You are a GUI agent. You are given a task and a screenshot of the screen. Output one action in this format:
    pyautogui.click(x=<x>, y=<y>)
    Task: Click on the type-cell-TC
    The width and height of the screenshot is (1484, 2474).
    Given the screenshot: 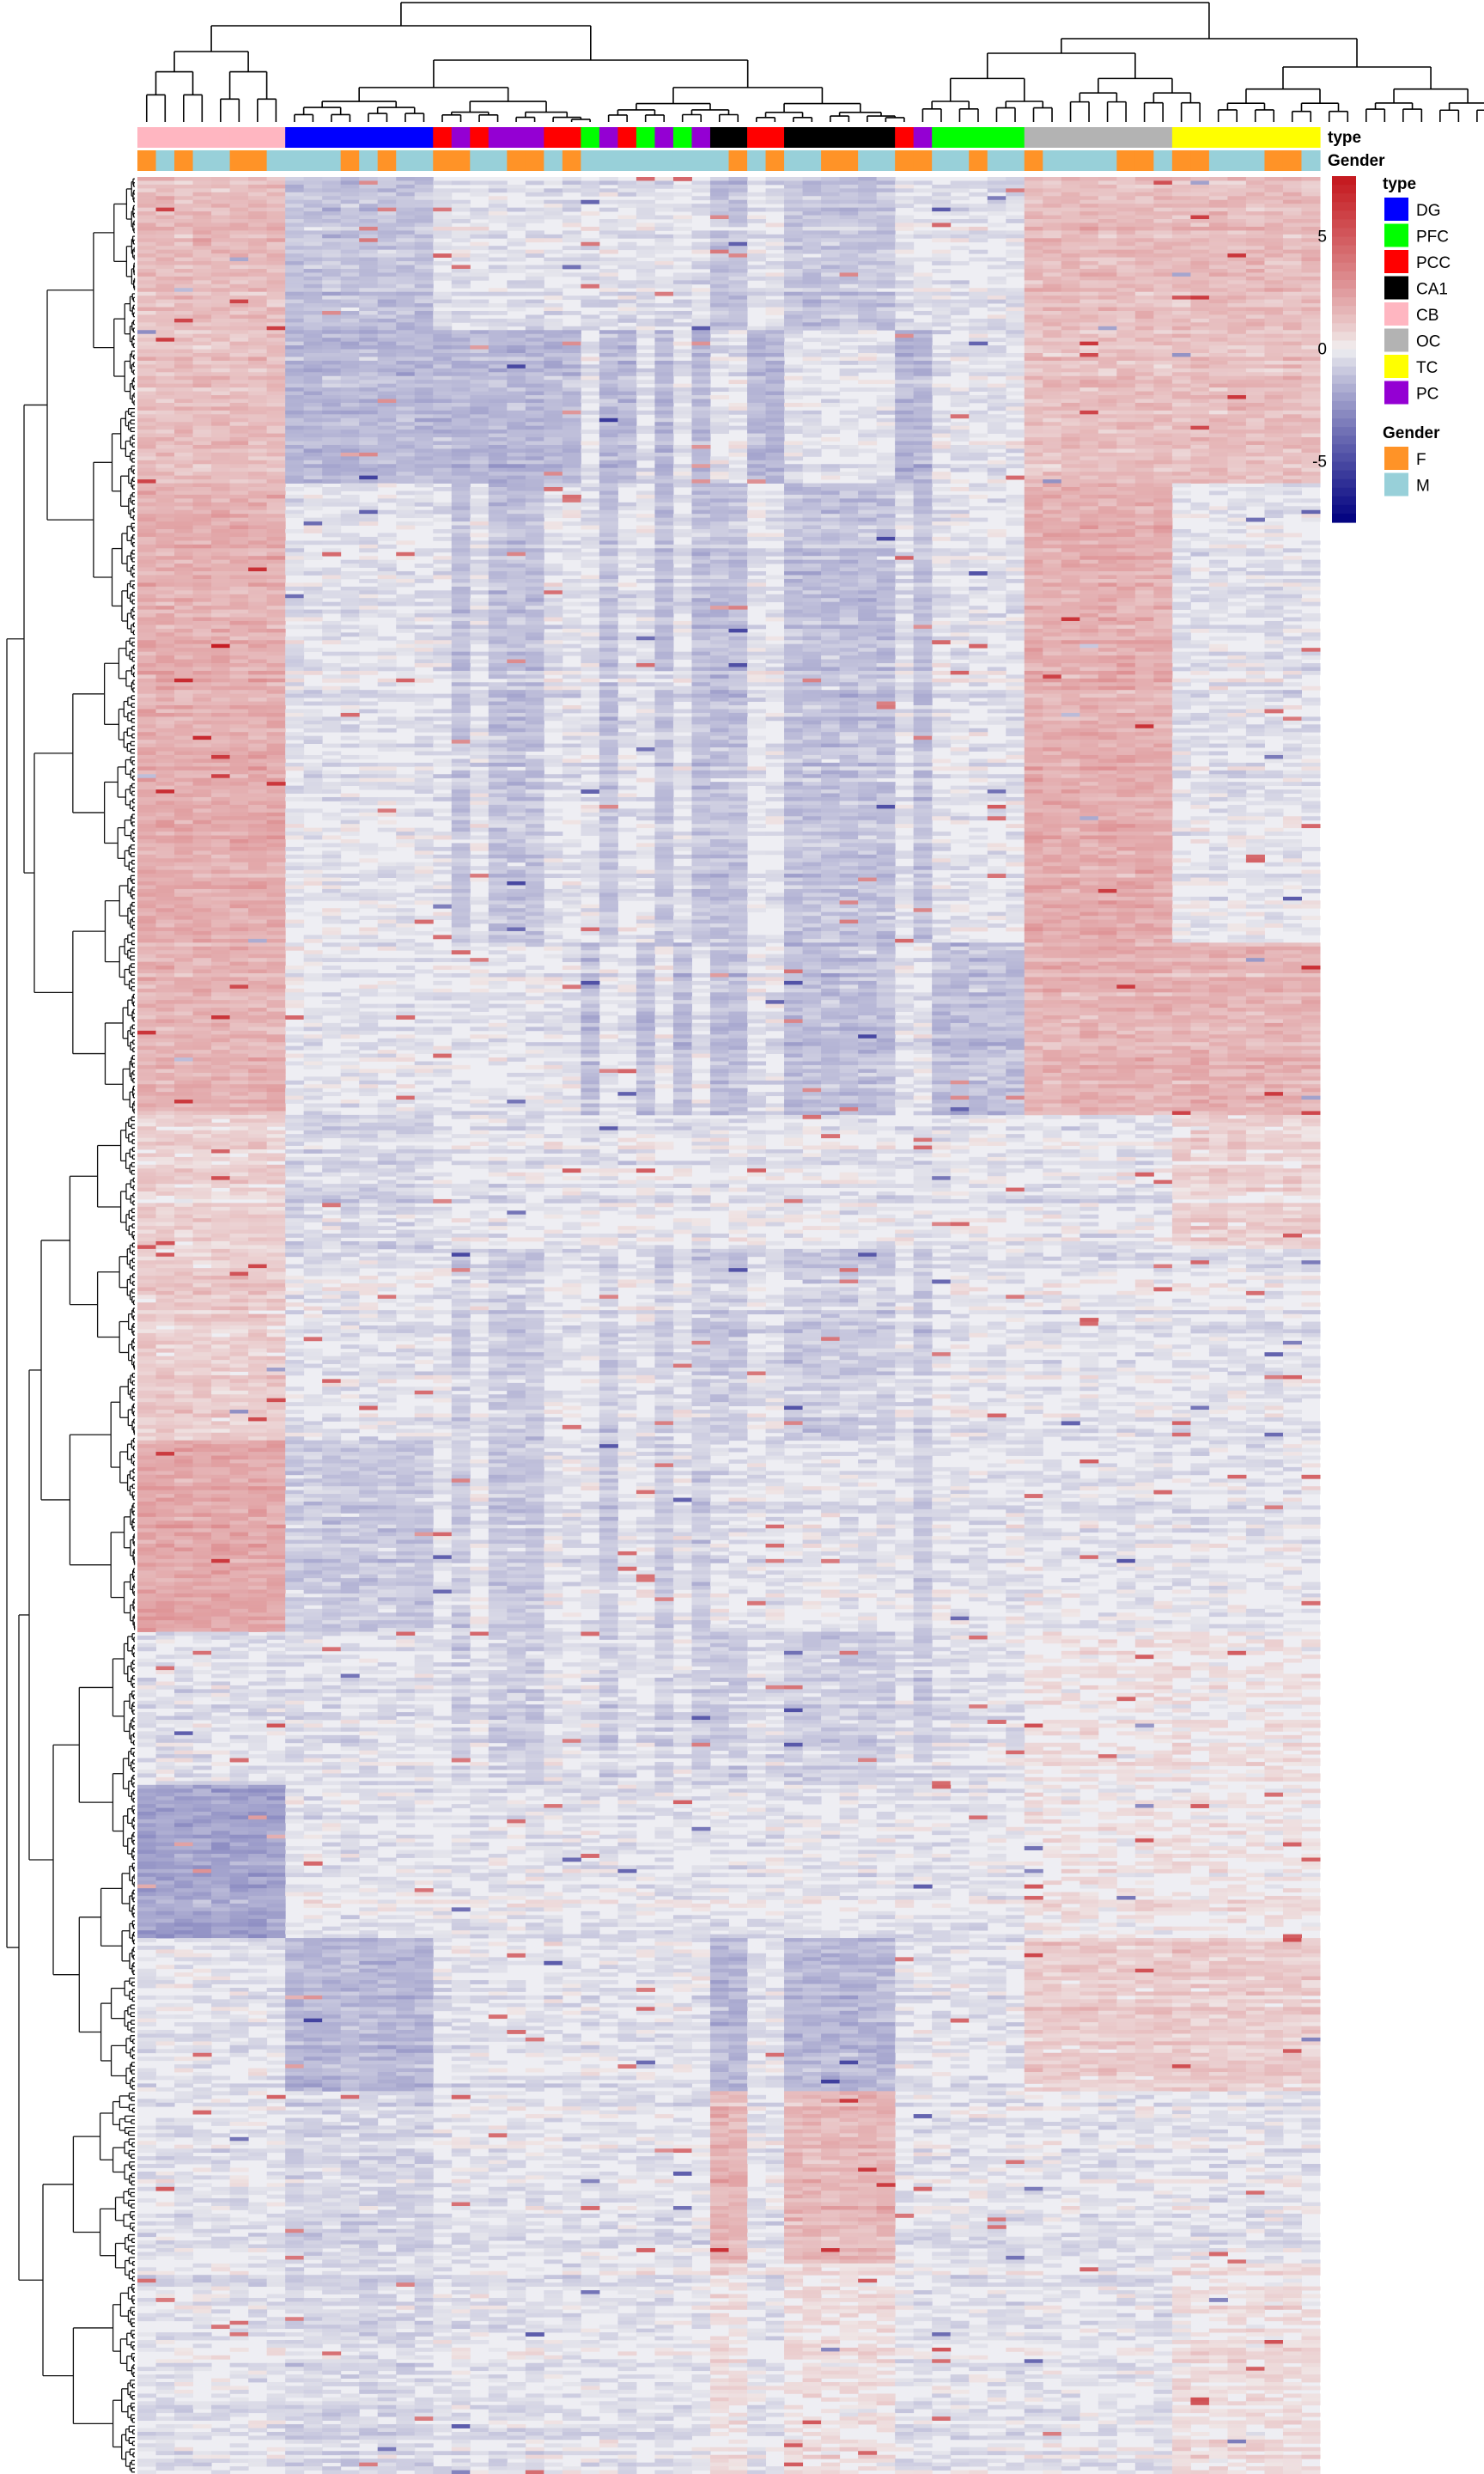 What is the action you would take?
    pyautogui.click(x=1219, y=137)
    